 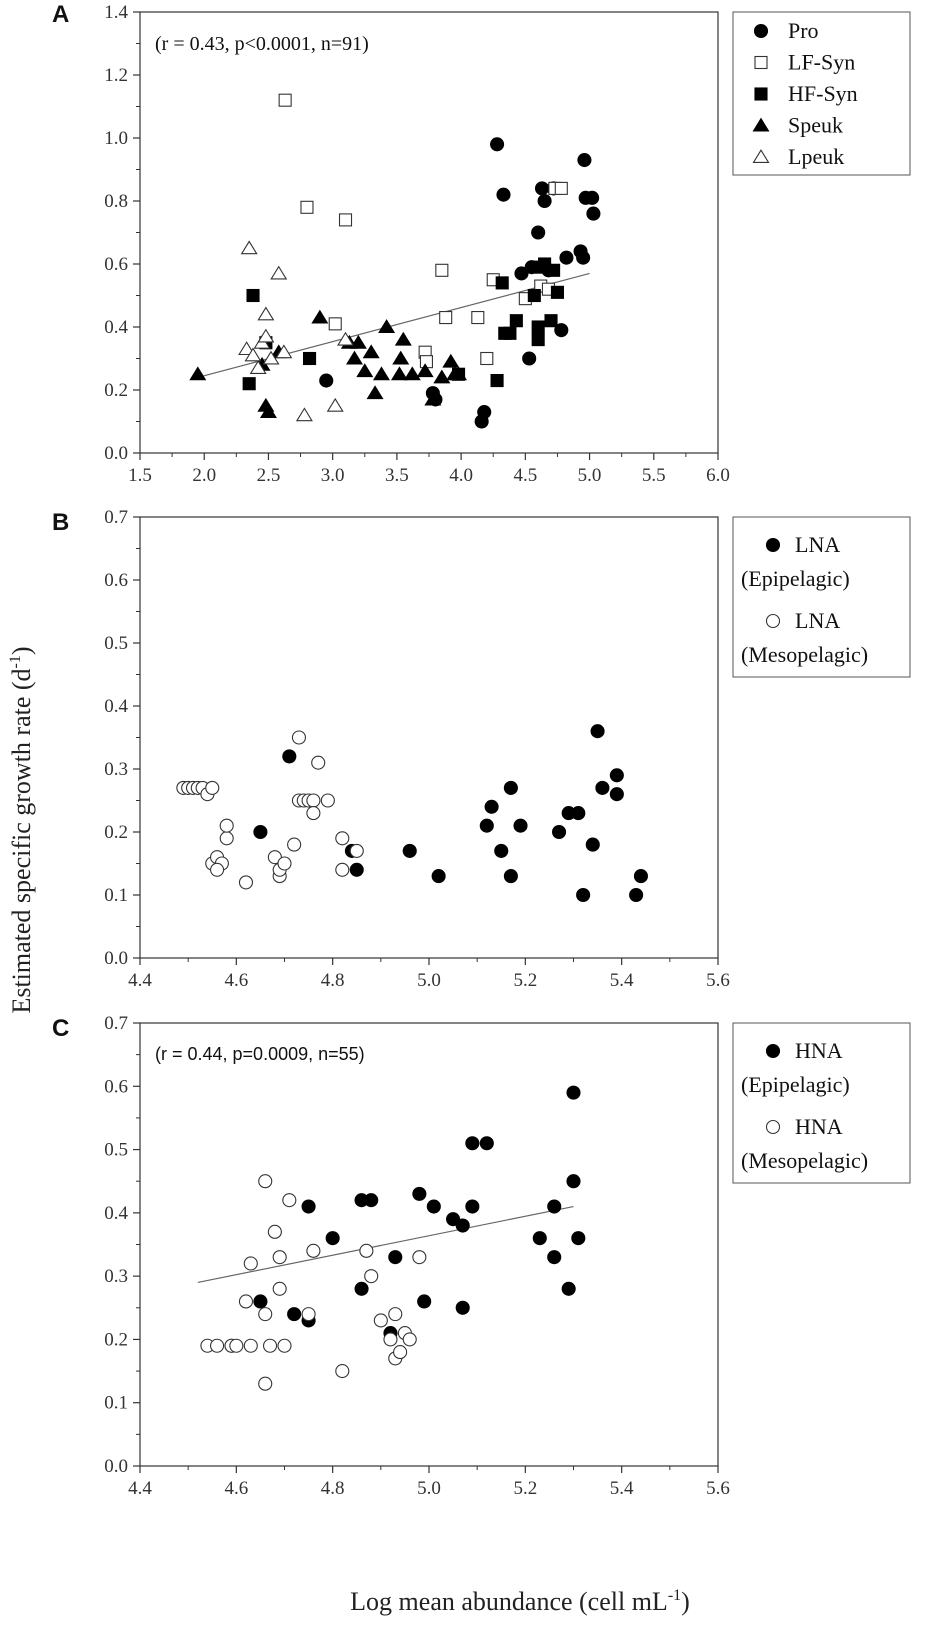 I want to click on series-pro, so click(x=460, y=283).